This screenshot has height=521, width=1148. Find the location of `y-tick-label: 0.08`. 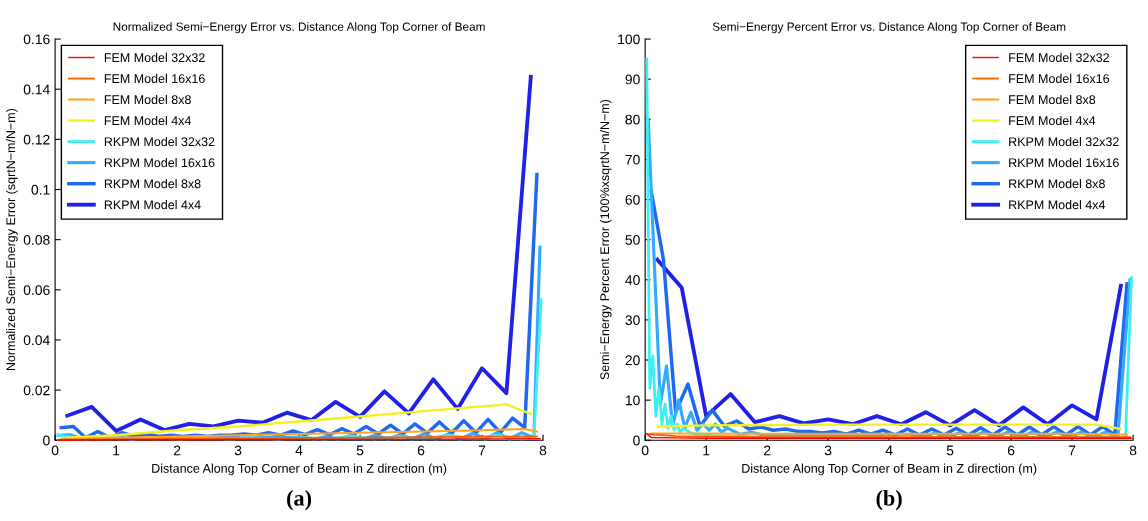

y-tick-label: 0.08 is located at coordinates (36, 239).